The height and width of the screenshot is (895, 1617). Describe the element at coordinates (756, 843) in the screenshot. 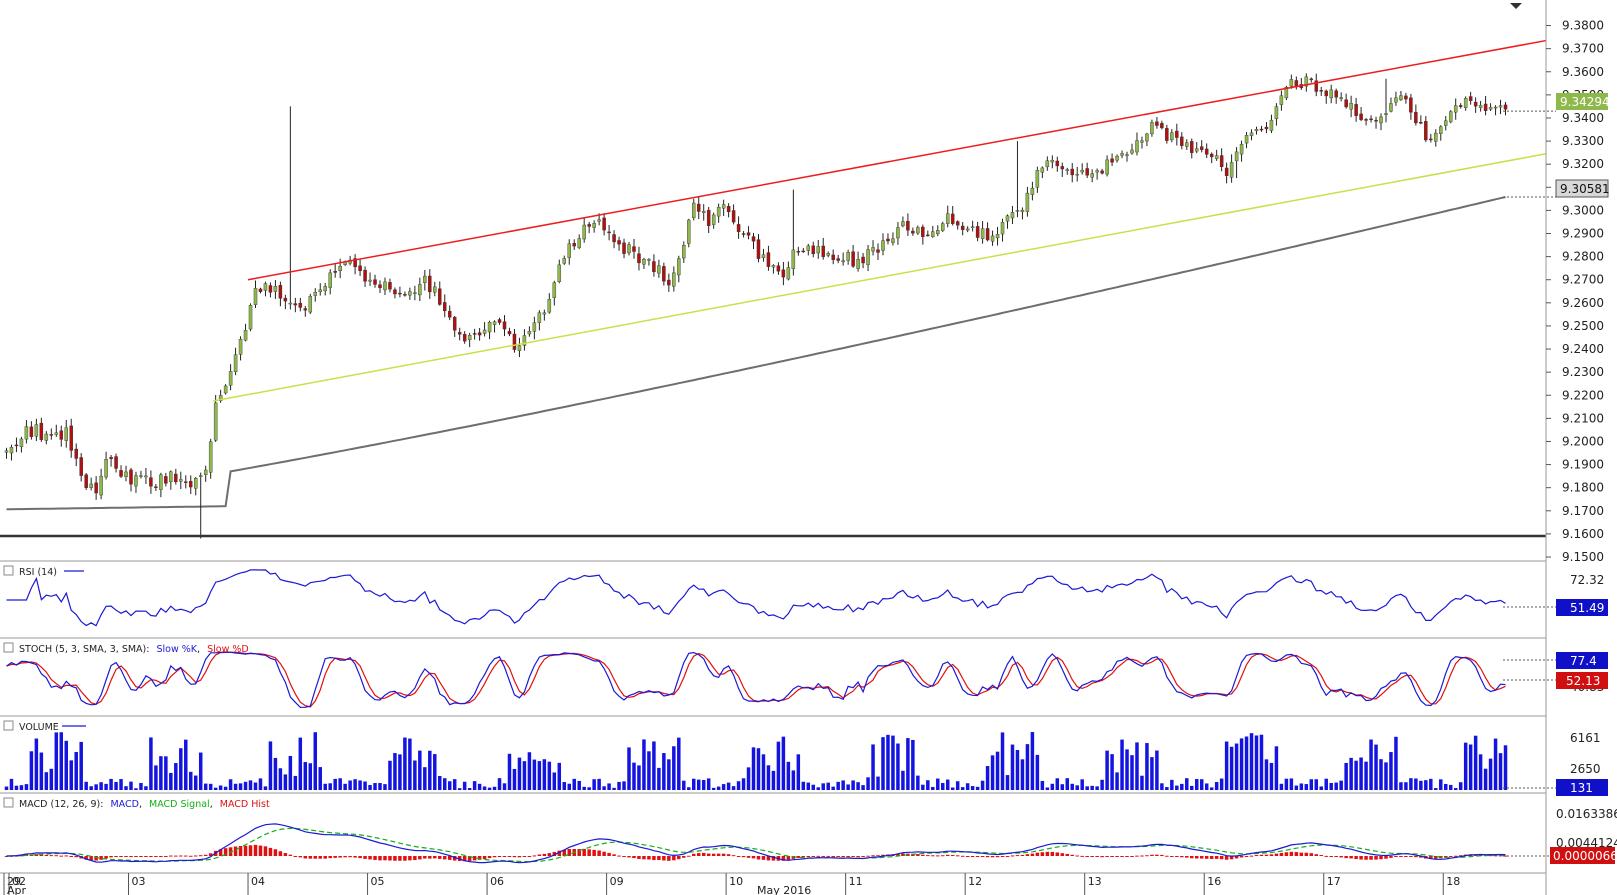

I see `macd-line` at that location.